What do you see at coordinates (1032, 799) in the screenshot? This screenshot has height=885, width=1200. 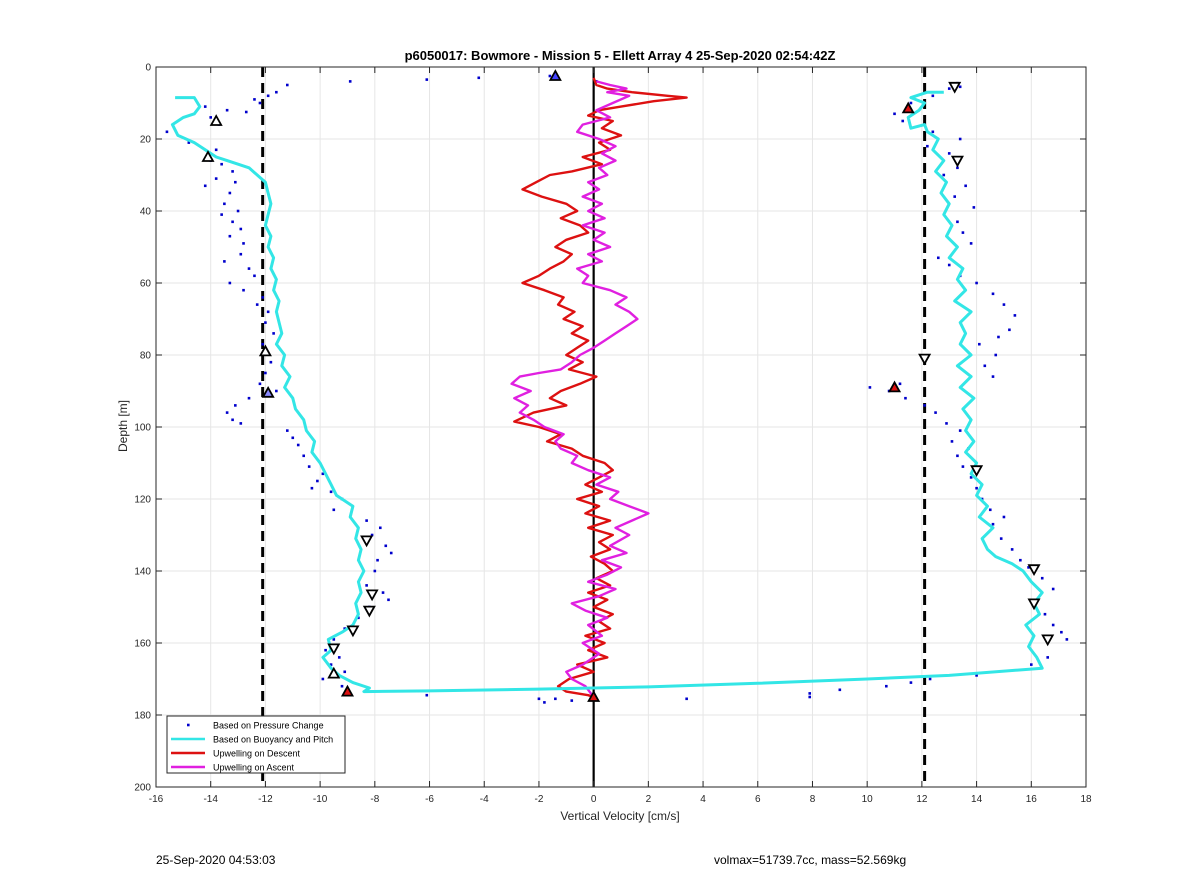 I see `x-tick-label: 16` at bounding box center [1032, 799].